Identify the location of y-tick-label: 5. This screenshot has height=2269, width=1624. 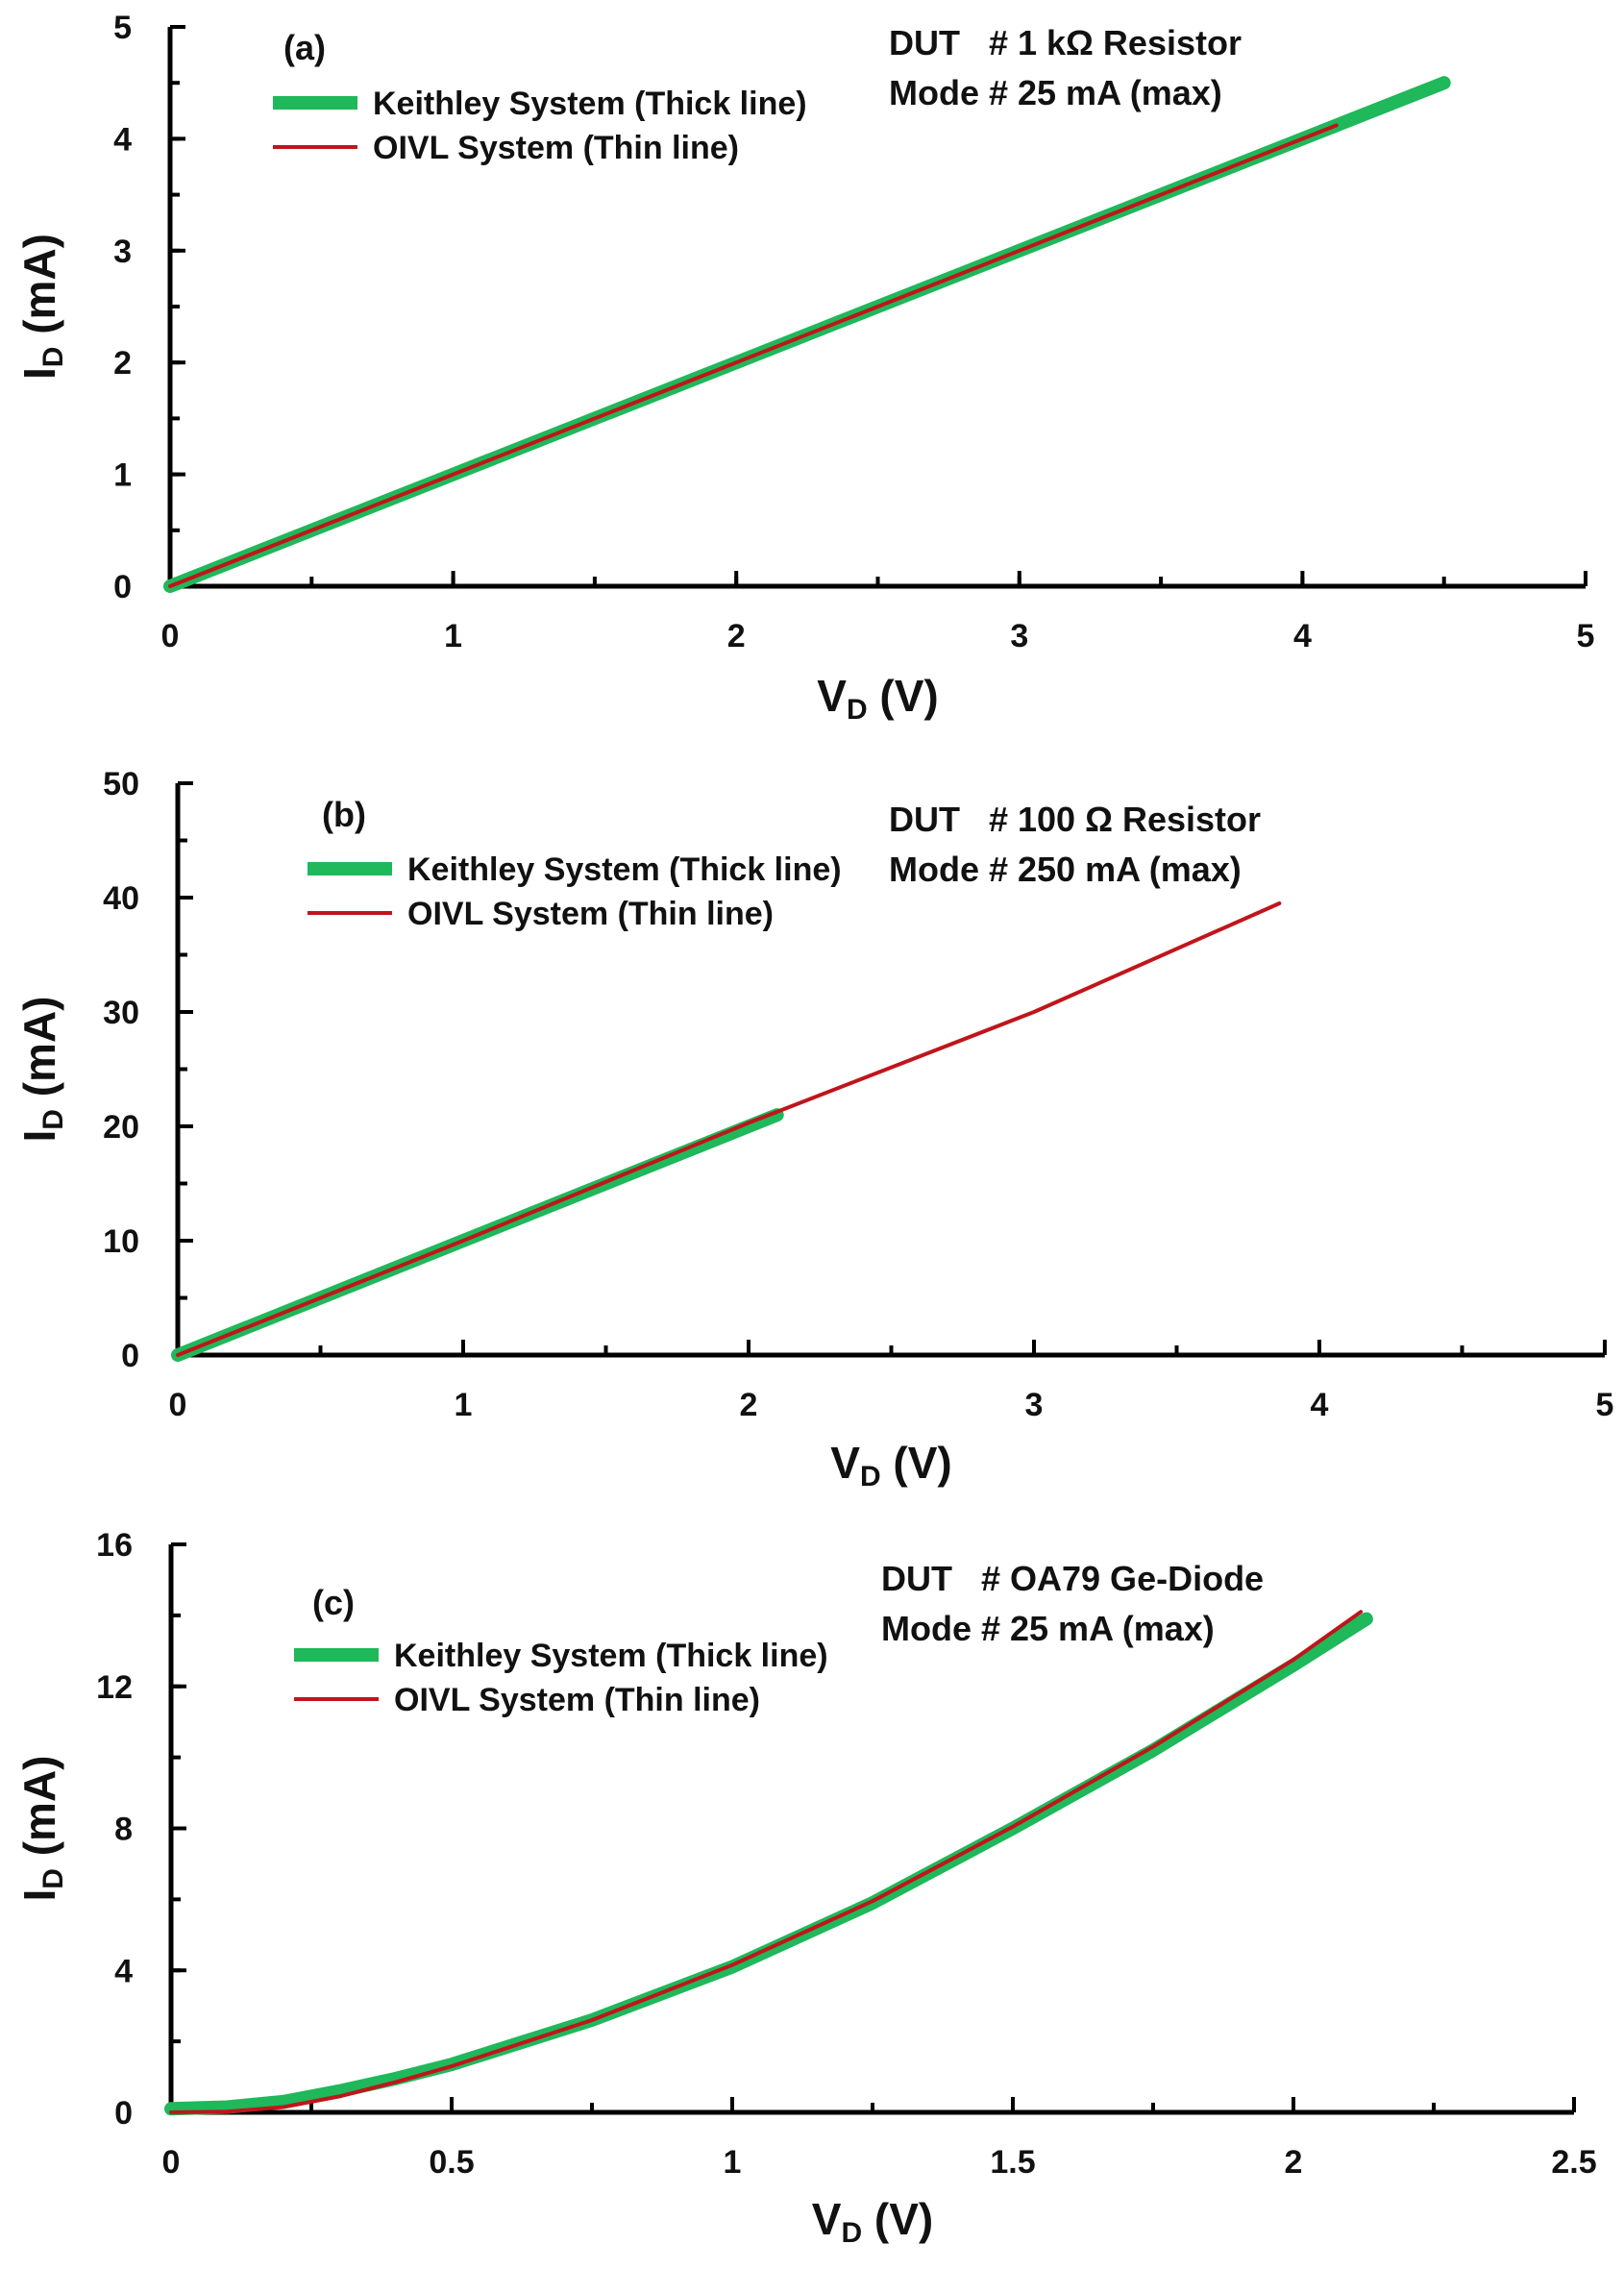
(122, 28).